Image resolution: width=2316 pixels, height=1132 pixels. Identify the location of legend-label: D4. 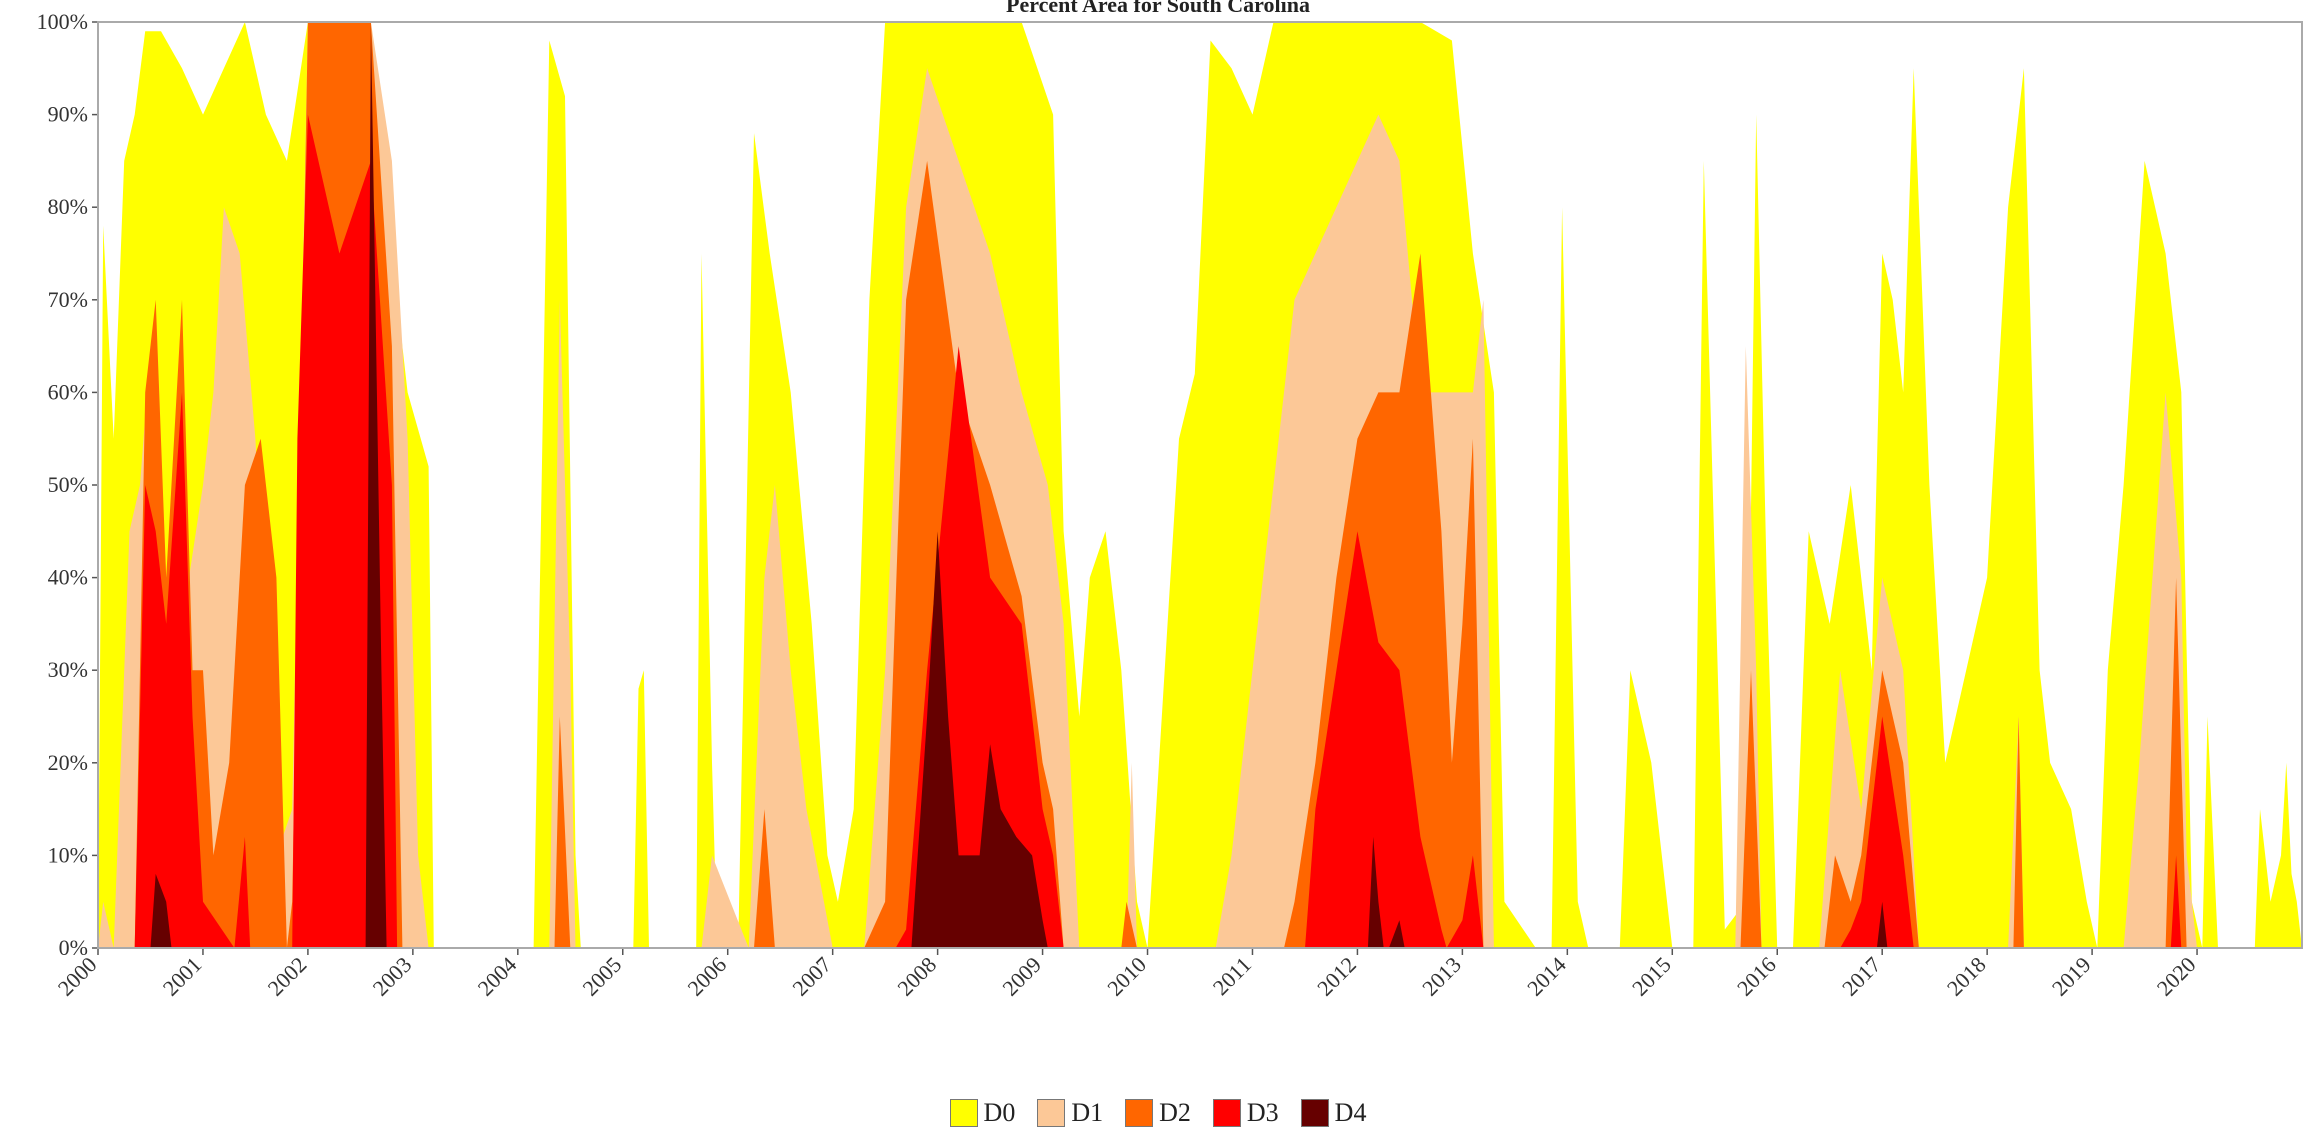
(1350, 1112).